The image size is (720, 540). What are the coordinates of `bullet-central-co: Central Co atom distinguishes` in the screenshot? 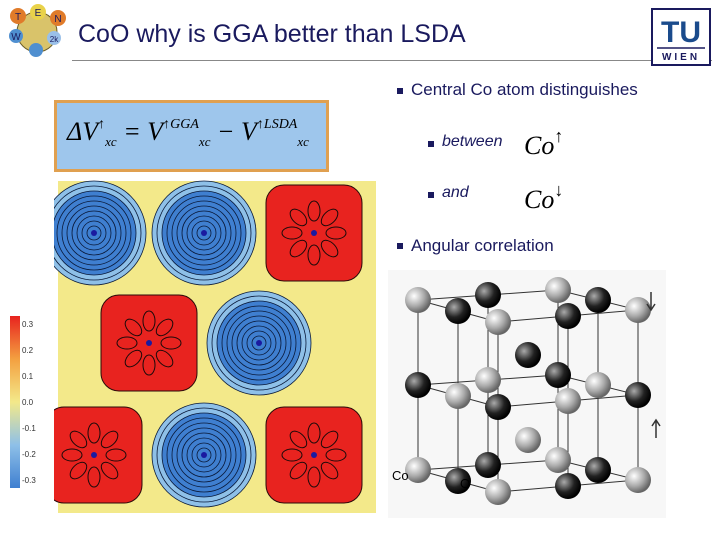 It's located at (524, 89).